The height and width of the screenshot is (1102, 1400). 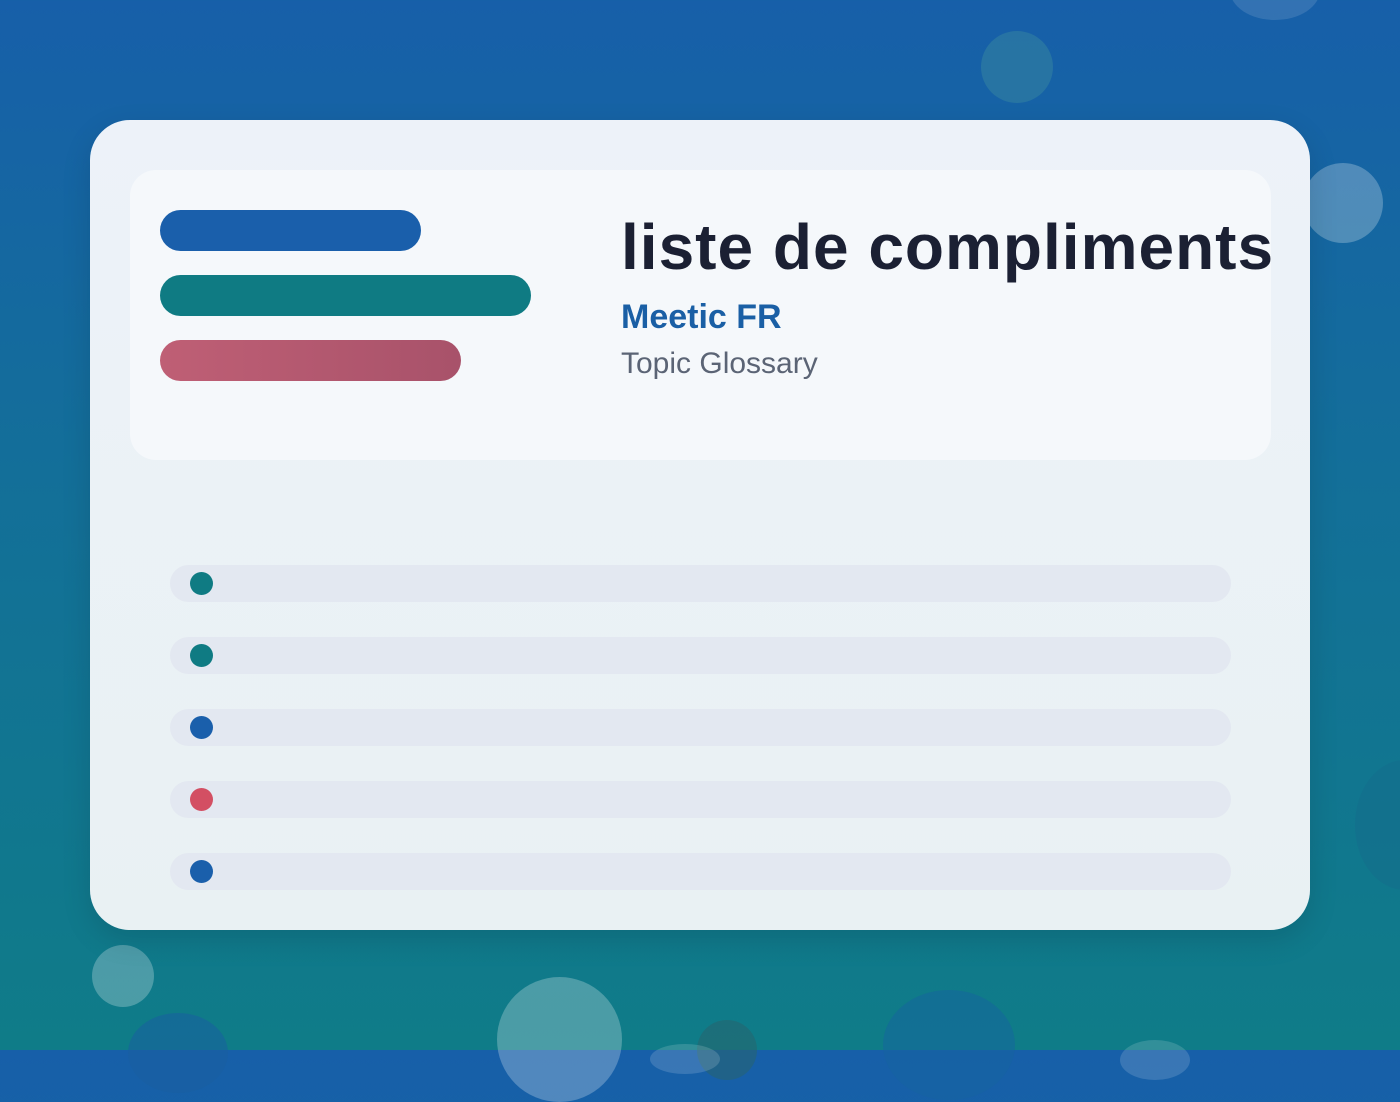 What do you see at coordinates (310, 360) in the screenshot?
I see `legend-bar-pink` at bounding box center [310, 360].